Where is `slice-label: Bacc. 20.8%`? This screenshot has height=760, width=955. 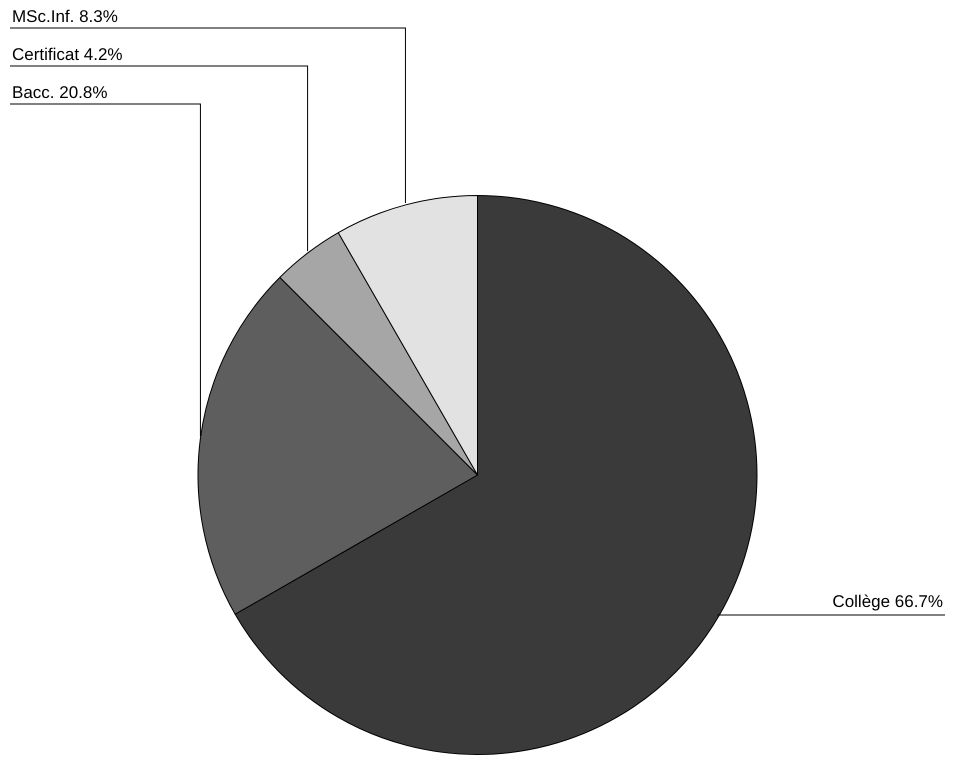 slice-label: Bacc. 20.8% is located at coordinates (60, 92).